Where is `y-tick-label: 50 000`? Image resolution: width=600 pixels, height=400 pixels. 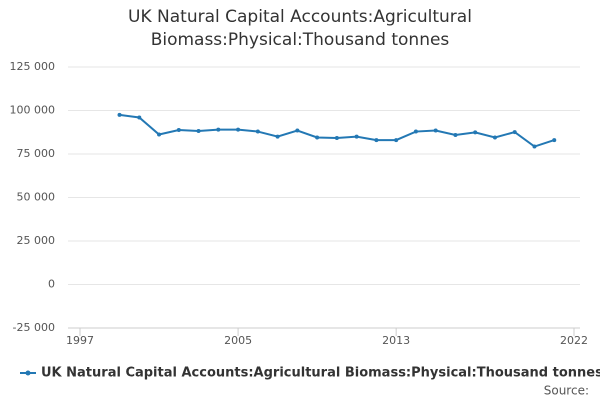 y-tick-label: 50 000 is located at coordinates (36, 197).